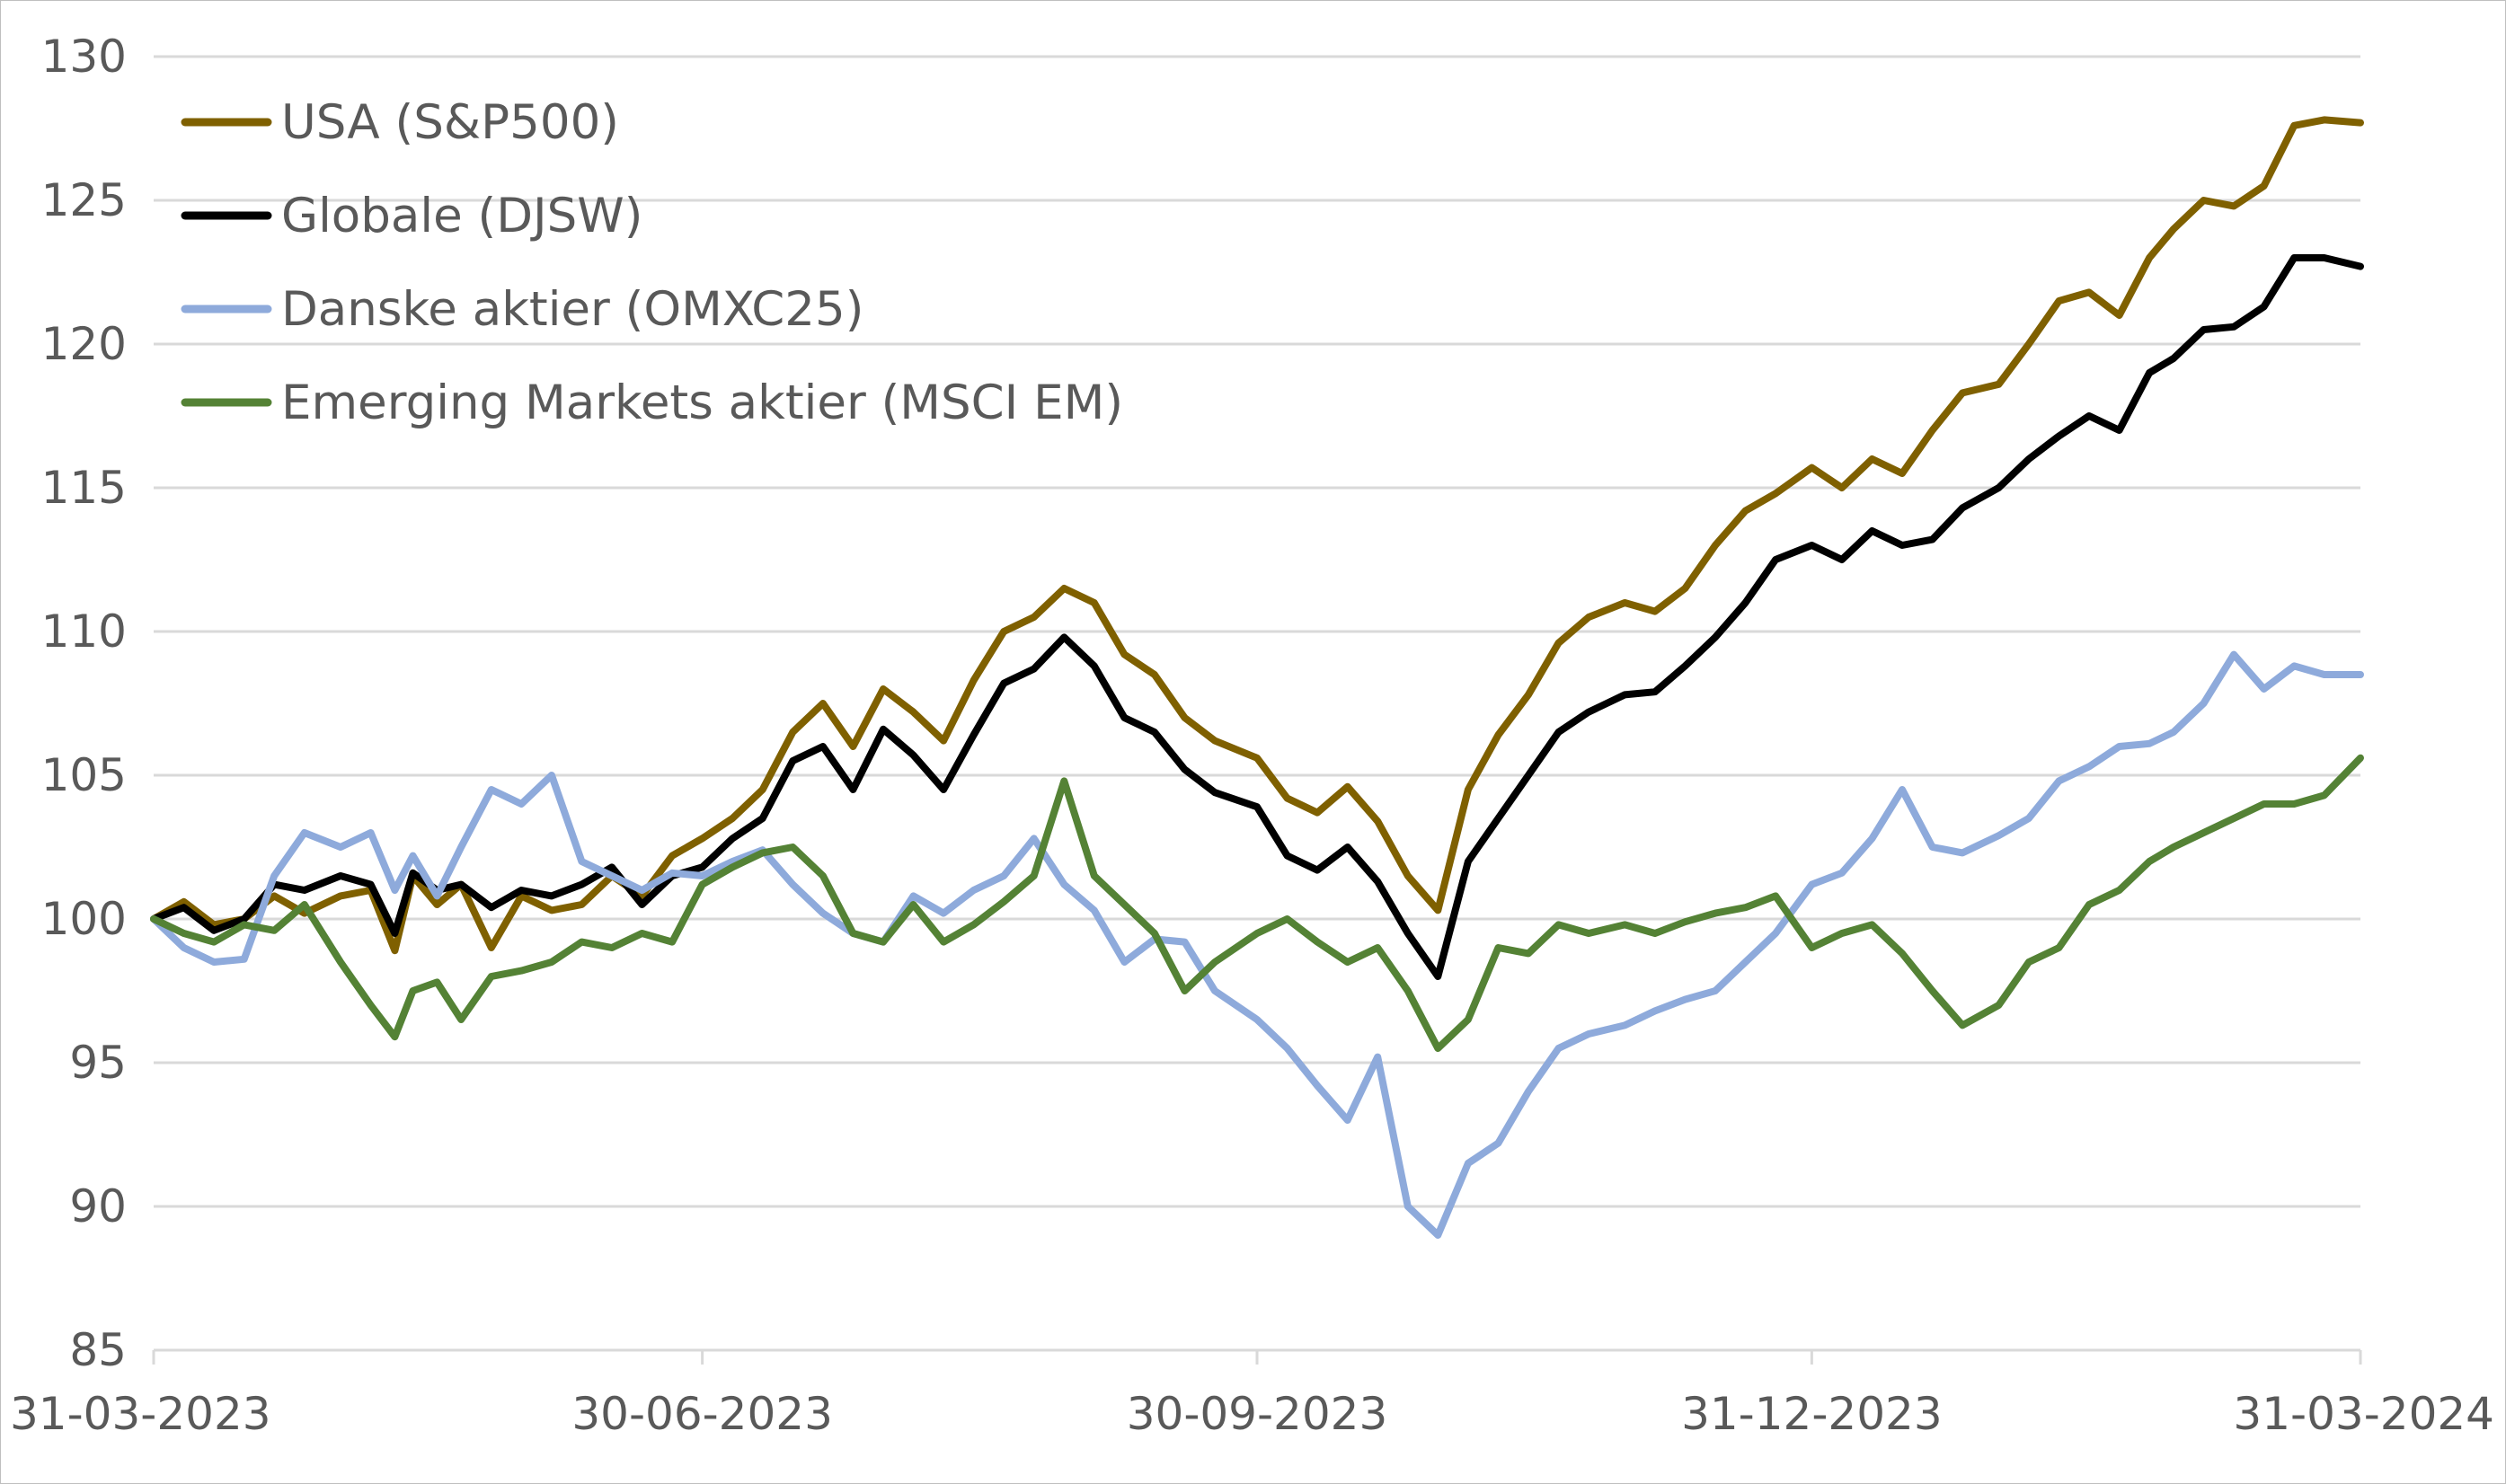 This screenshot has width=2506, height=1484. I want to click on y-tick-label: 105, so click(84, 775).